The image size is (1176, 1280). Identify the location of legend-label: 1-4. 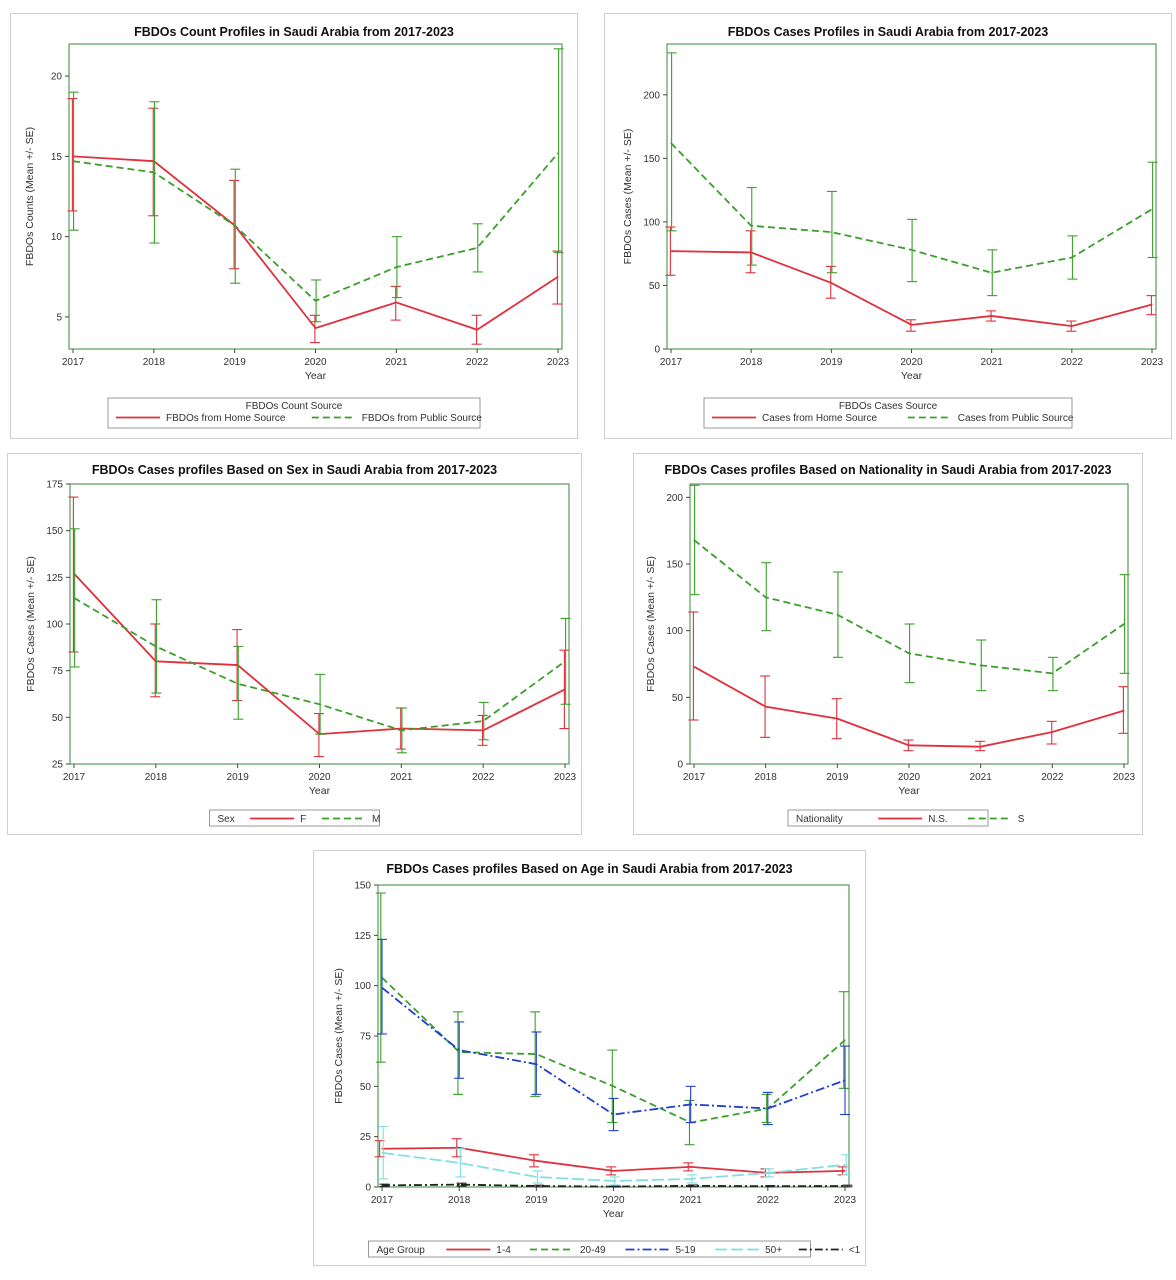
(503, 1250).